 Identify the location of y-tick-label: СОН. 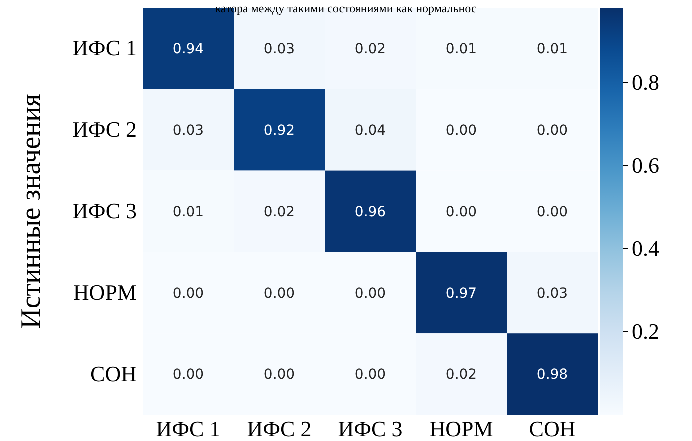
(114, 373).